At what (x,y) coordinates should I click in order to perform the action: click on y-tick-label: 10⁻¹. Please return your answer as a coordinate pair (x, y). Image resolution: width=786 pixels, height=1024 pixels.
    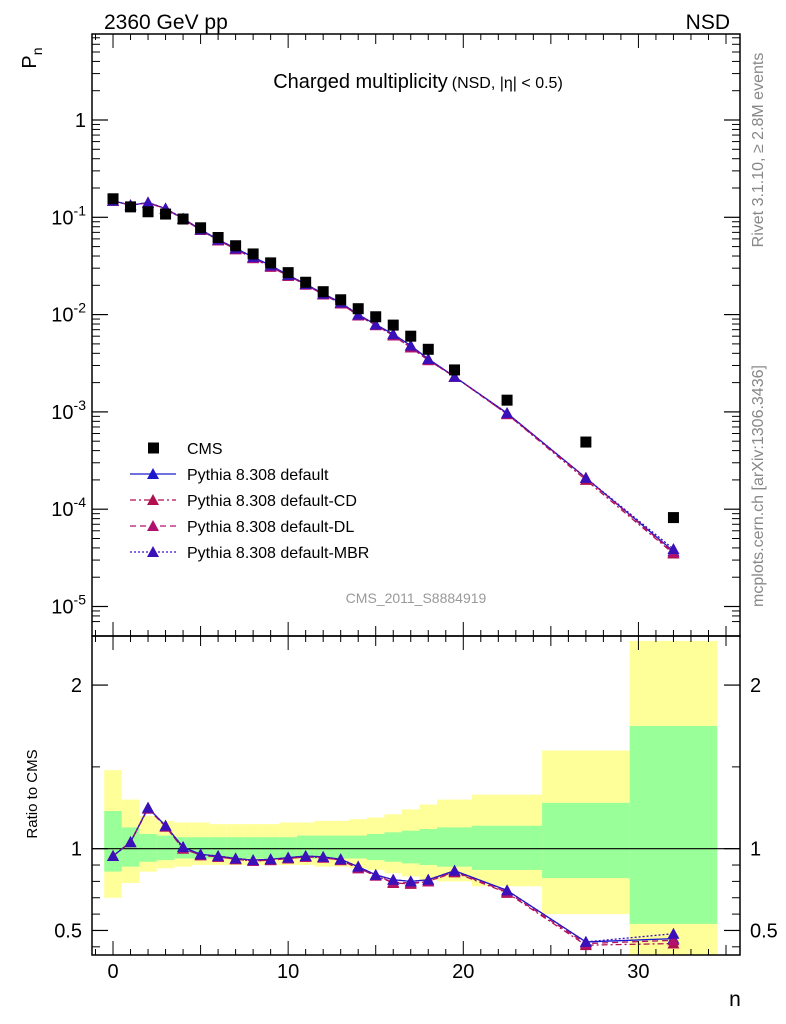
    Looking at the image, I should click on (68, 215).